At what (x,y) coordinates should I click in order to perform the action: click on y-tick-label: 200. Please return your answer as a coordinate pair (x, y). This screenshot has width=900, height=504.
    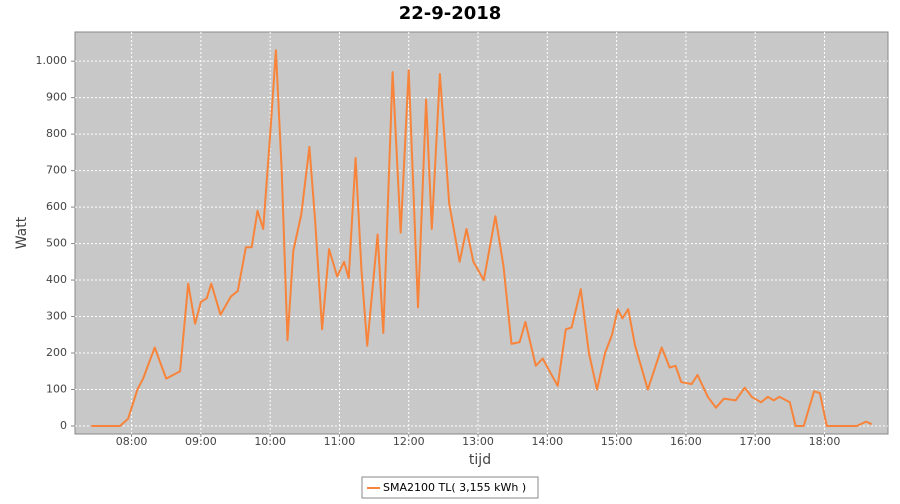
    Looking at the image, I should click on (56, 352).